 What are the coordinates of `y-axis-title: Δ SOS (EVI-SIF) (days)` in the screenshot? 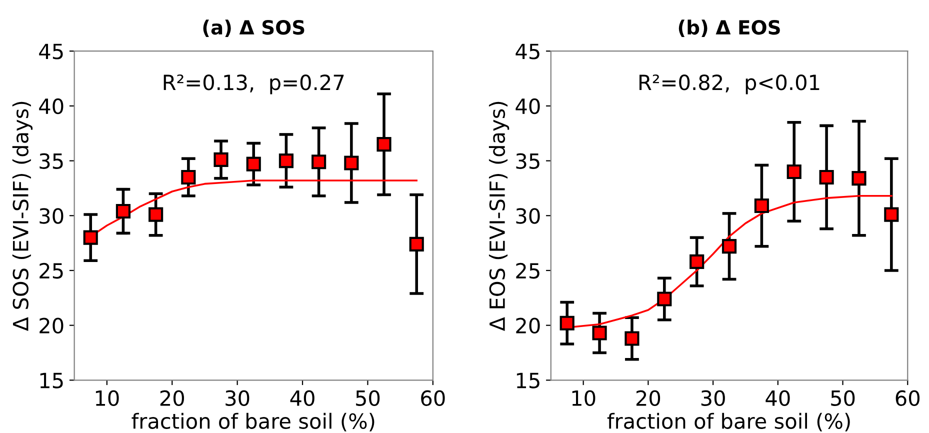 It's located at (22, 217).